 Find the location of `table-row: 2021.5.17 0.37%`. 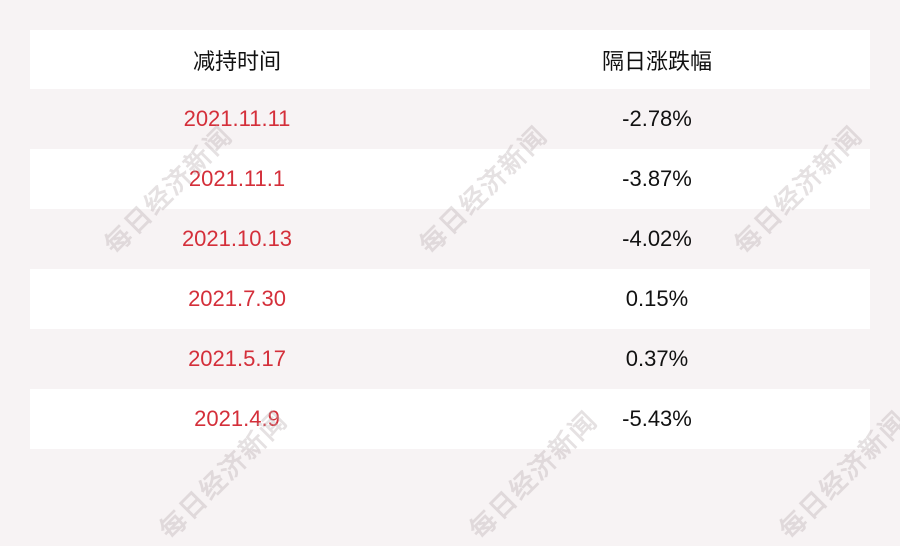

table-row: 2021.5.17 0.37% is located at coordinates (450, 359).